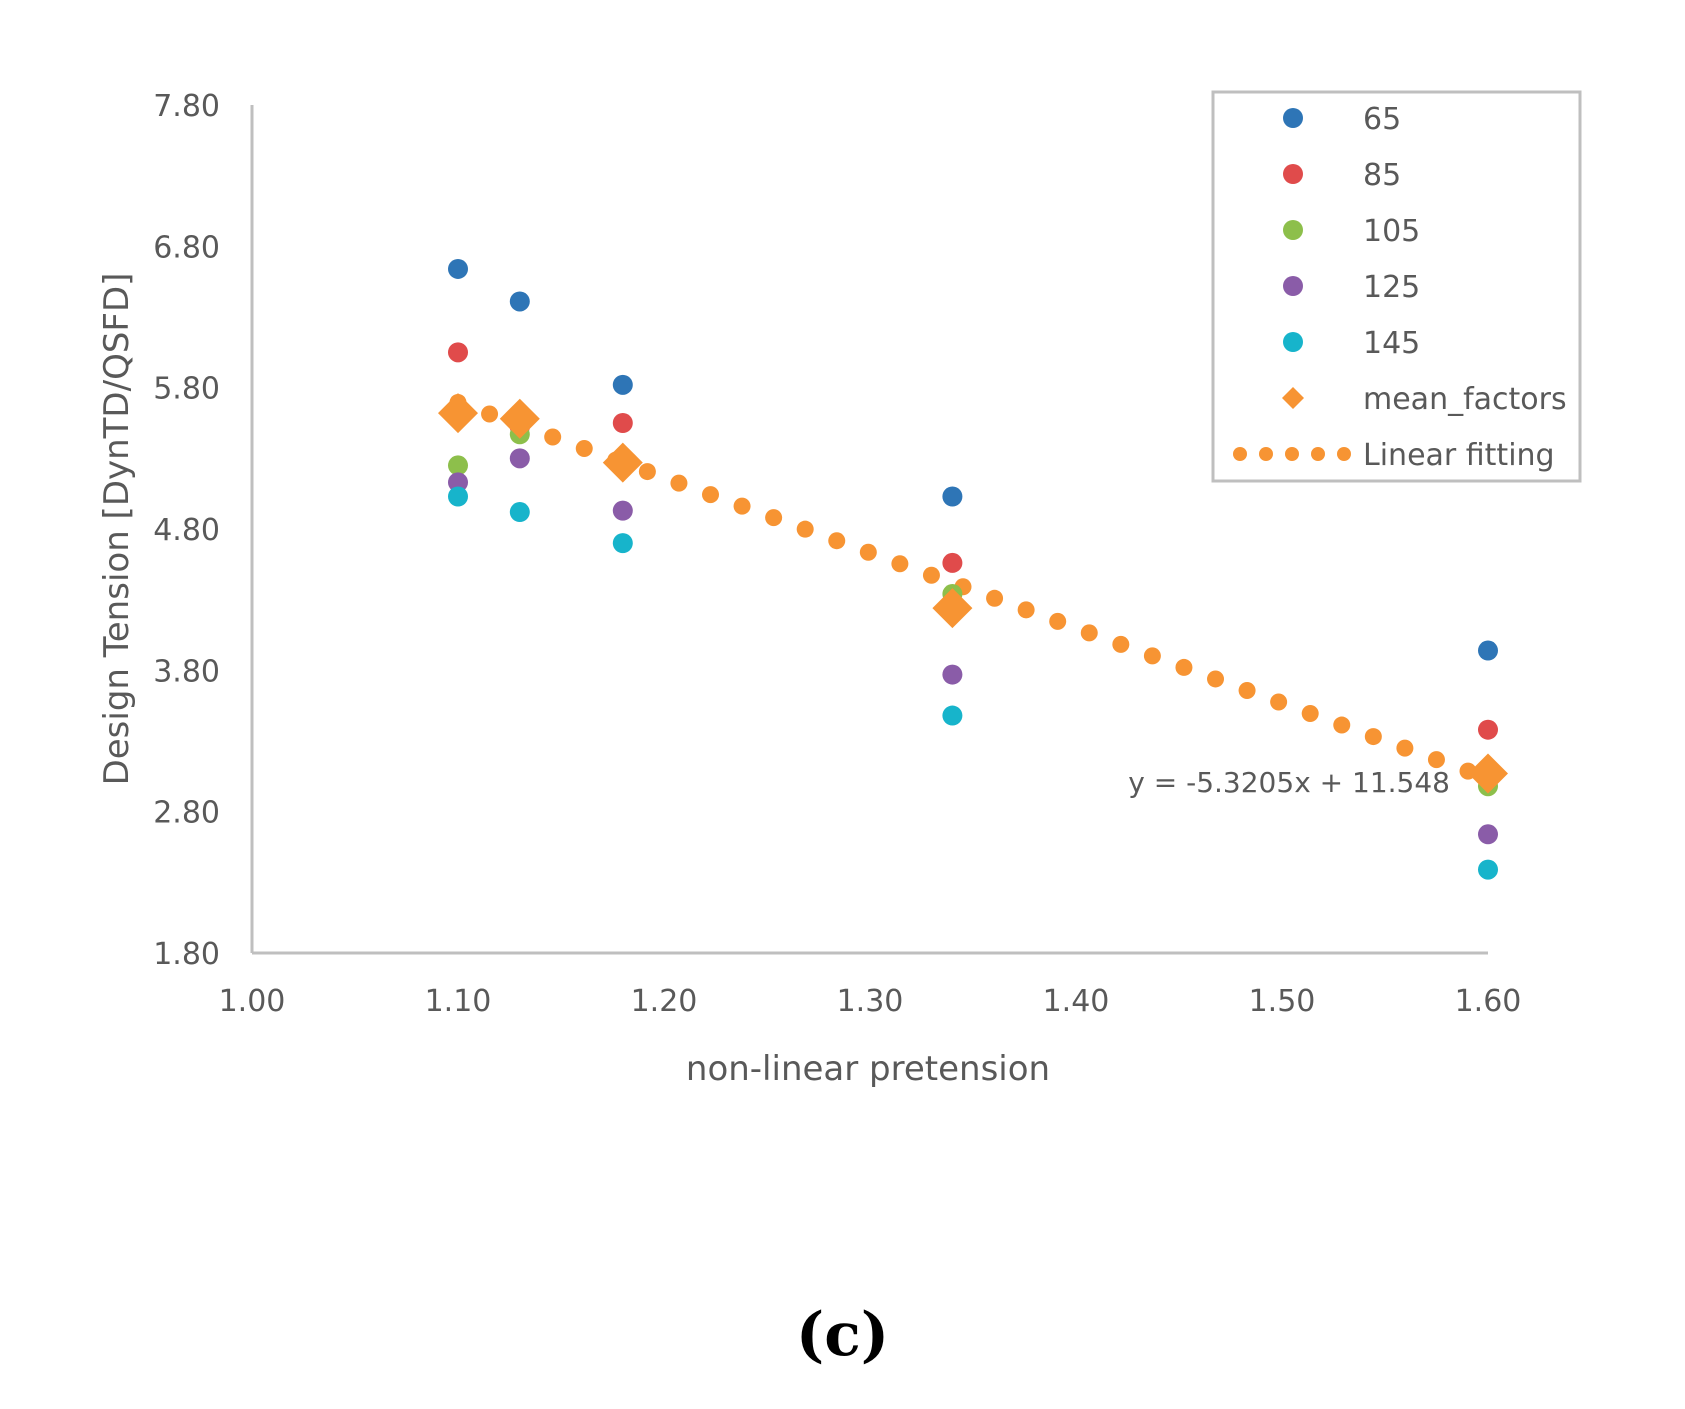 The image size is (1685, 1409). Describe the element at coordinates (1391, 231) in the screenshot. I see `legend-label: 105` at that location.